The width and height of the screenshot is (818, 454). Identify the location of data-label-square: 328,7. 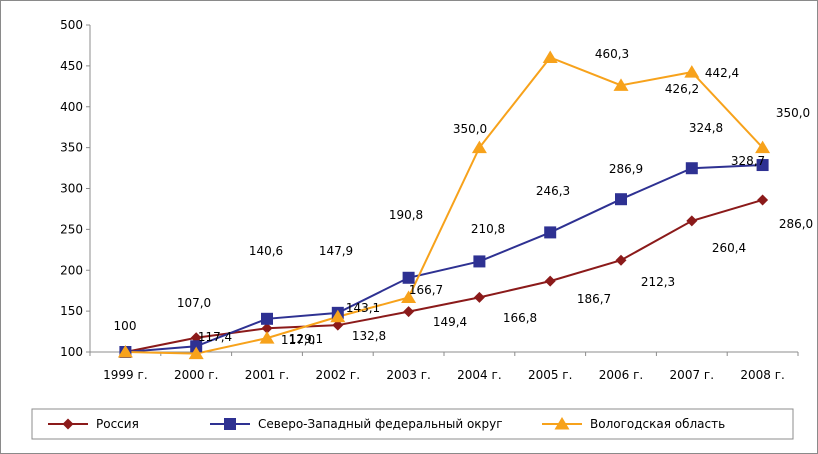
(748, 161).